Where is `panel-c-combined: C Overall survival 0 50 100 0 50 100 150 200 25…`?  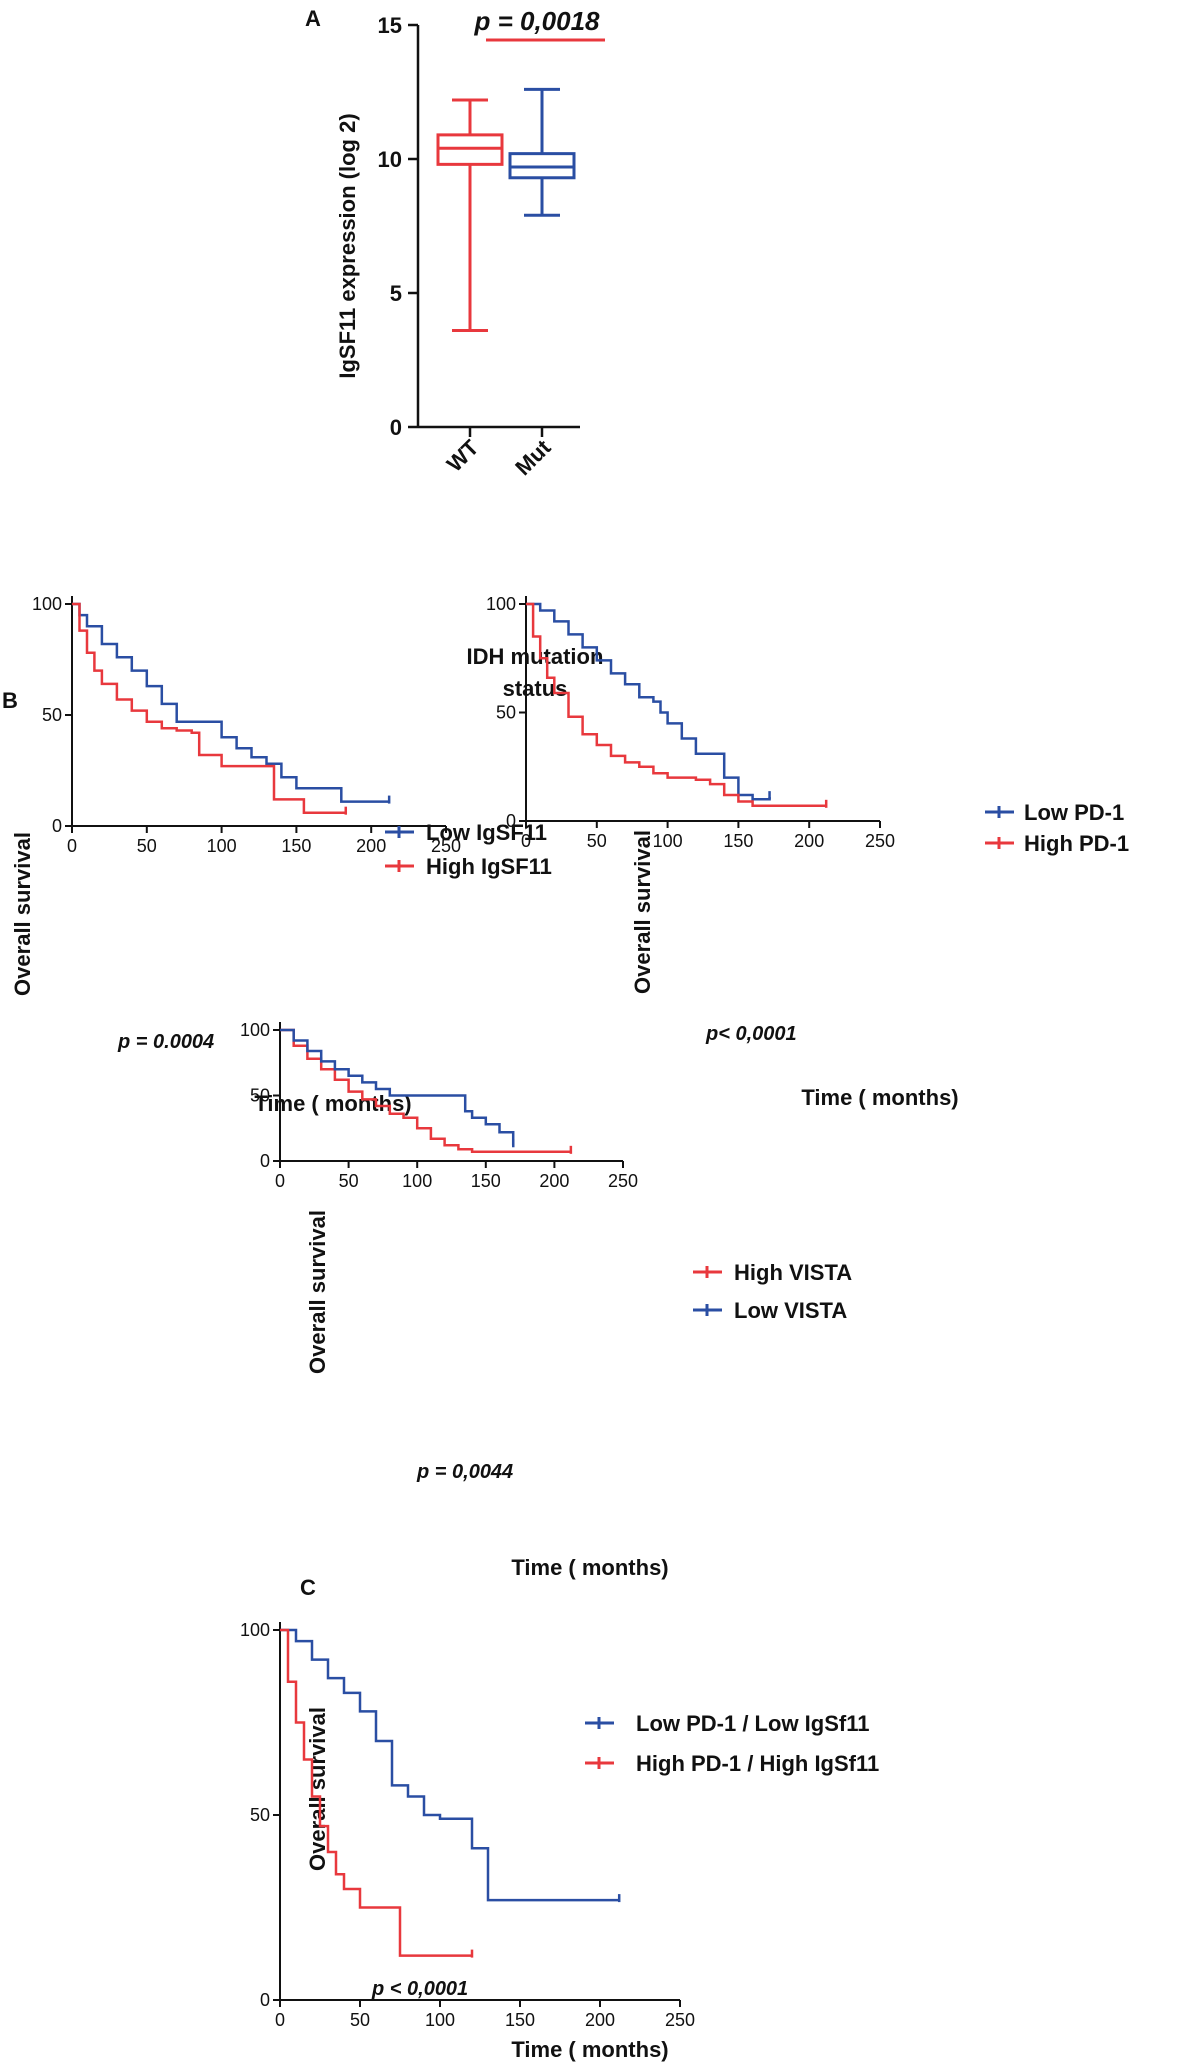 panel-c-combined: C Overall survival 0 50 100 0 50 100 150 200 25… is located at coordinates (559, 1818).